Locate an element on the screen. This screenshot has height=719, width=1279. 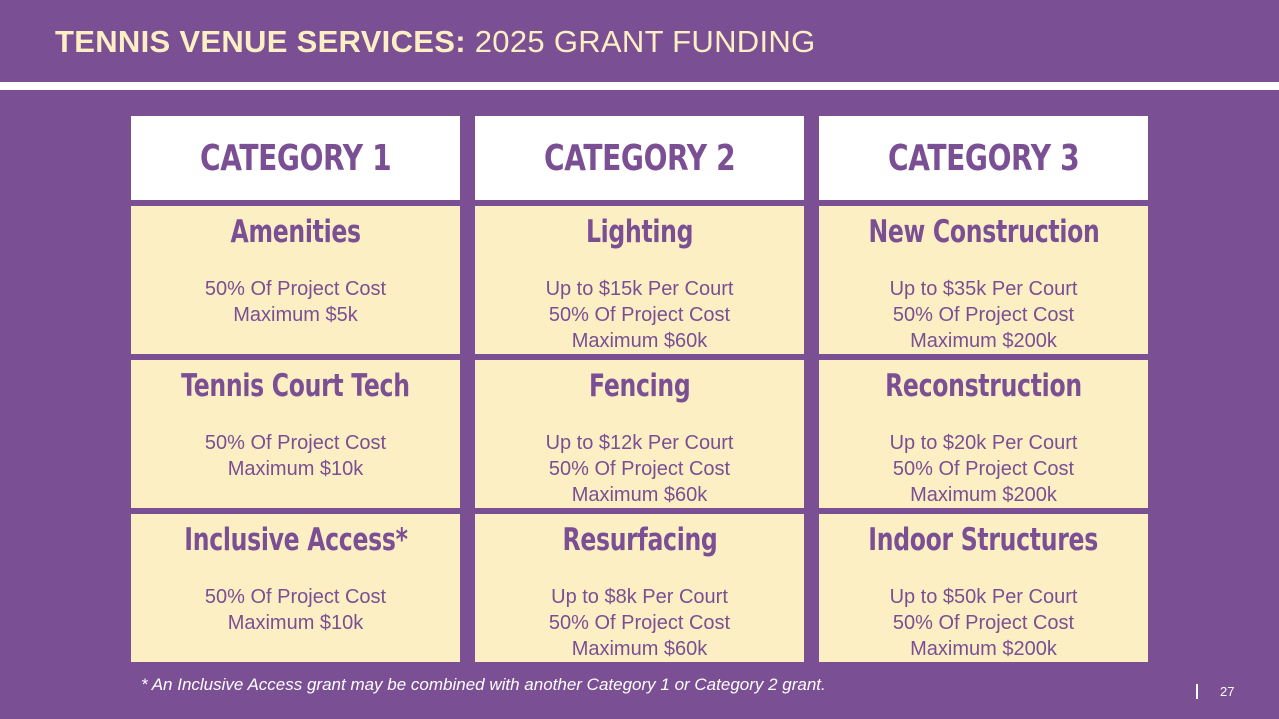
category-1-header: CATEGORY 1 is located at coordinates (295, 158).